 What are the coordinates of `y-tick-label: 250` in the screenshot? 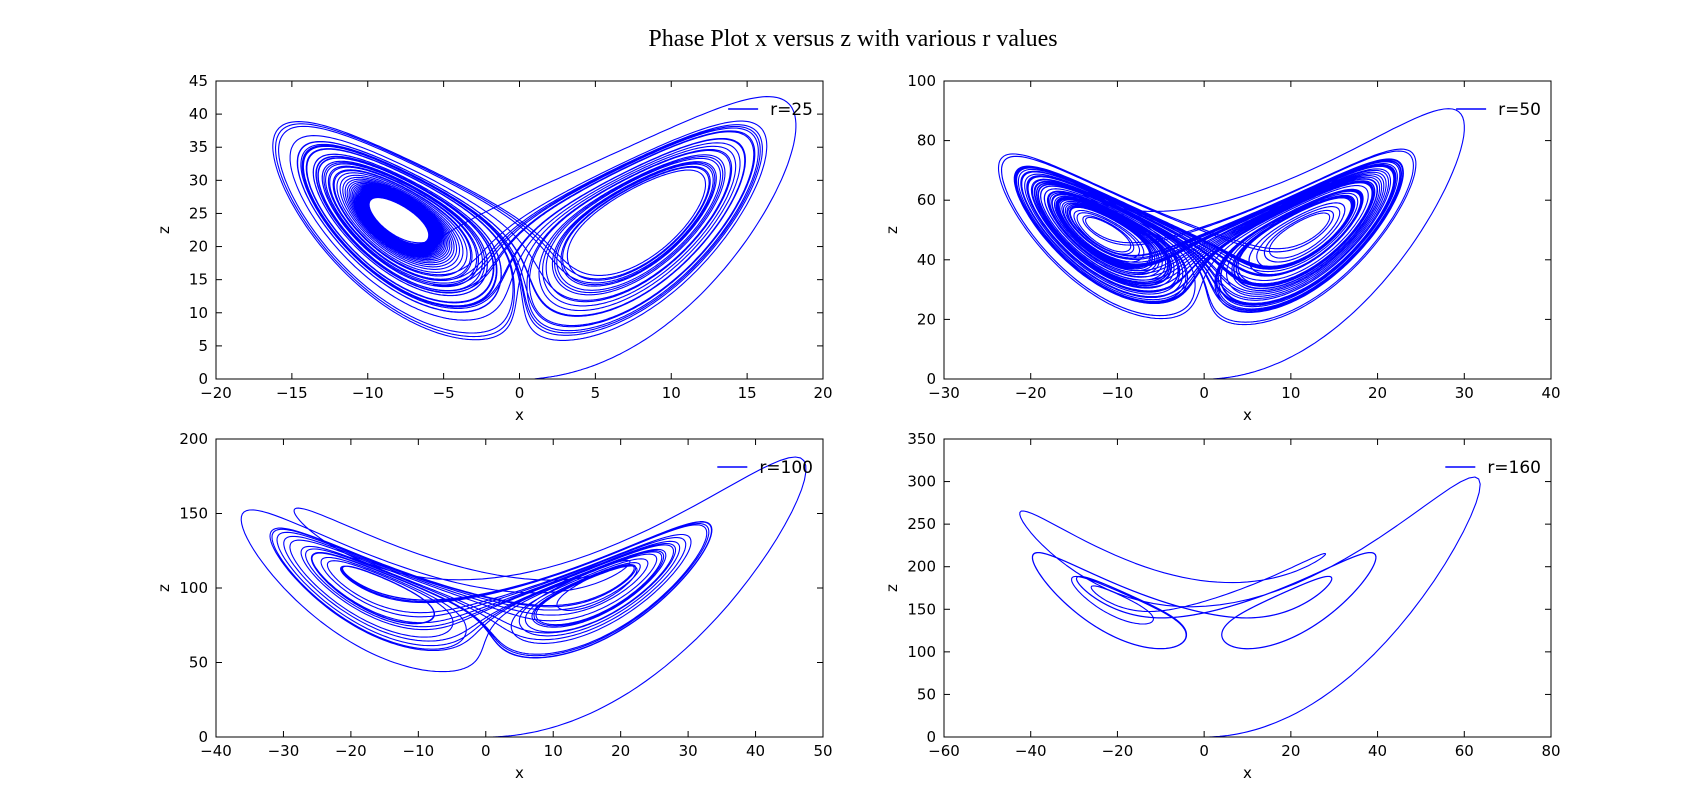 It's located at (921, 524).